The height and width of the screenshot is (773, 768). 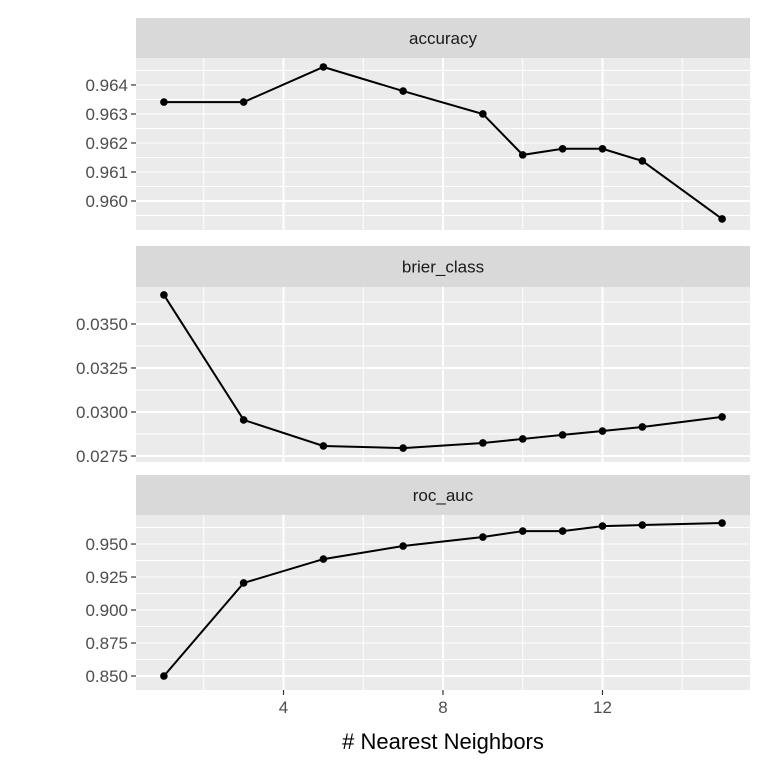 What do you see at coordinates (106, 114) in the screenshot?
I see `y-tick-label: 0.963` at bounding box center [106, 114].